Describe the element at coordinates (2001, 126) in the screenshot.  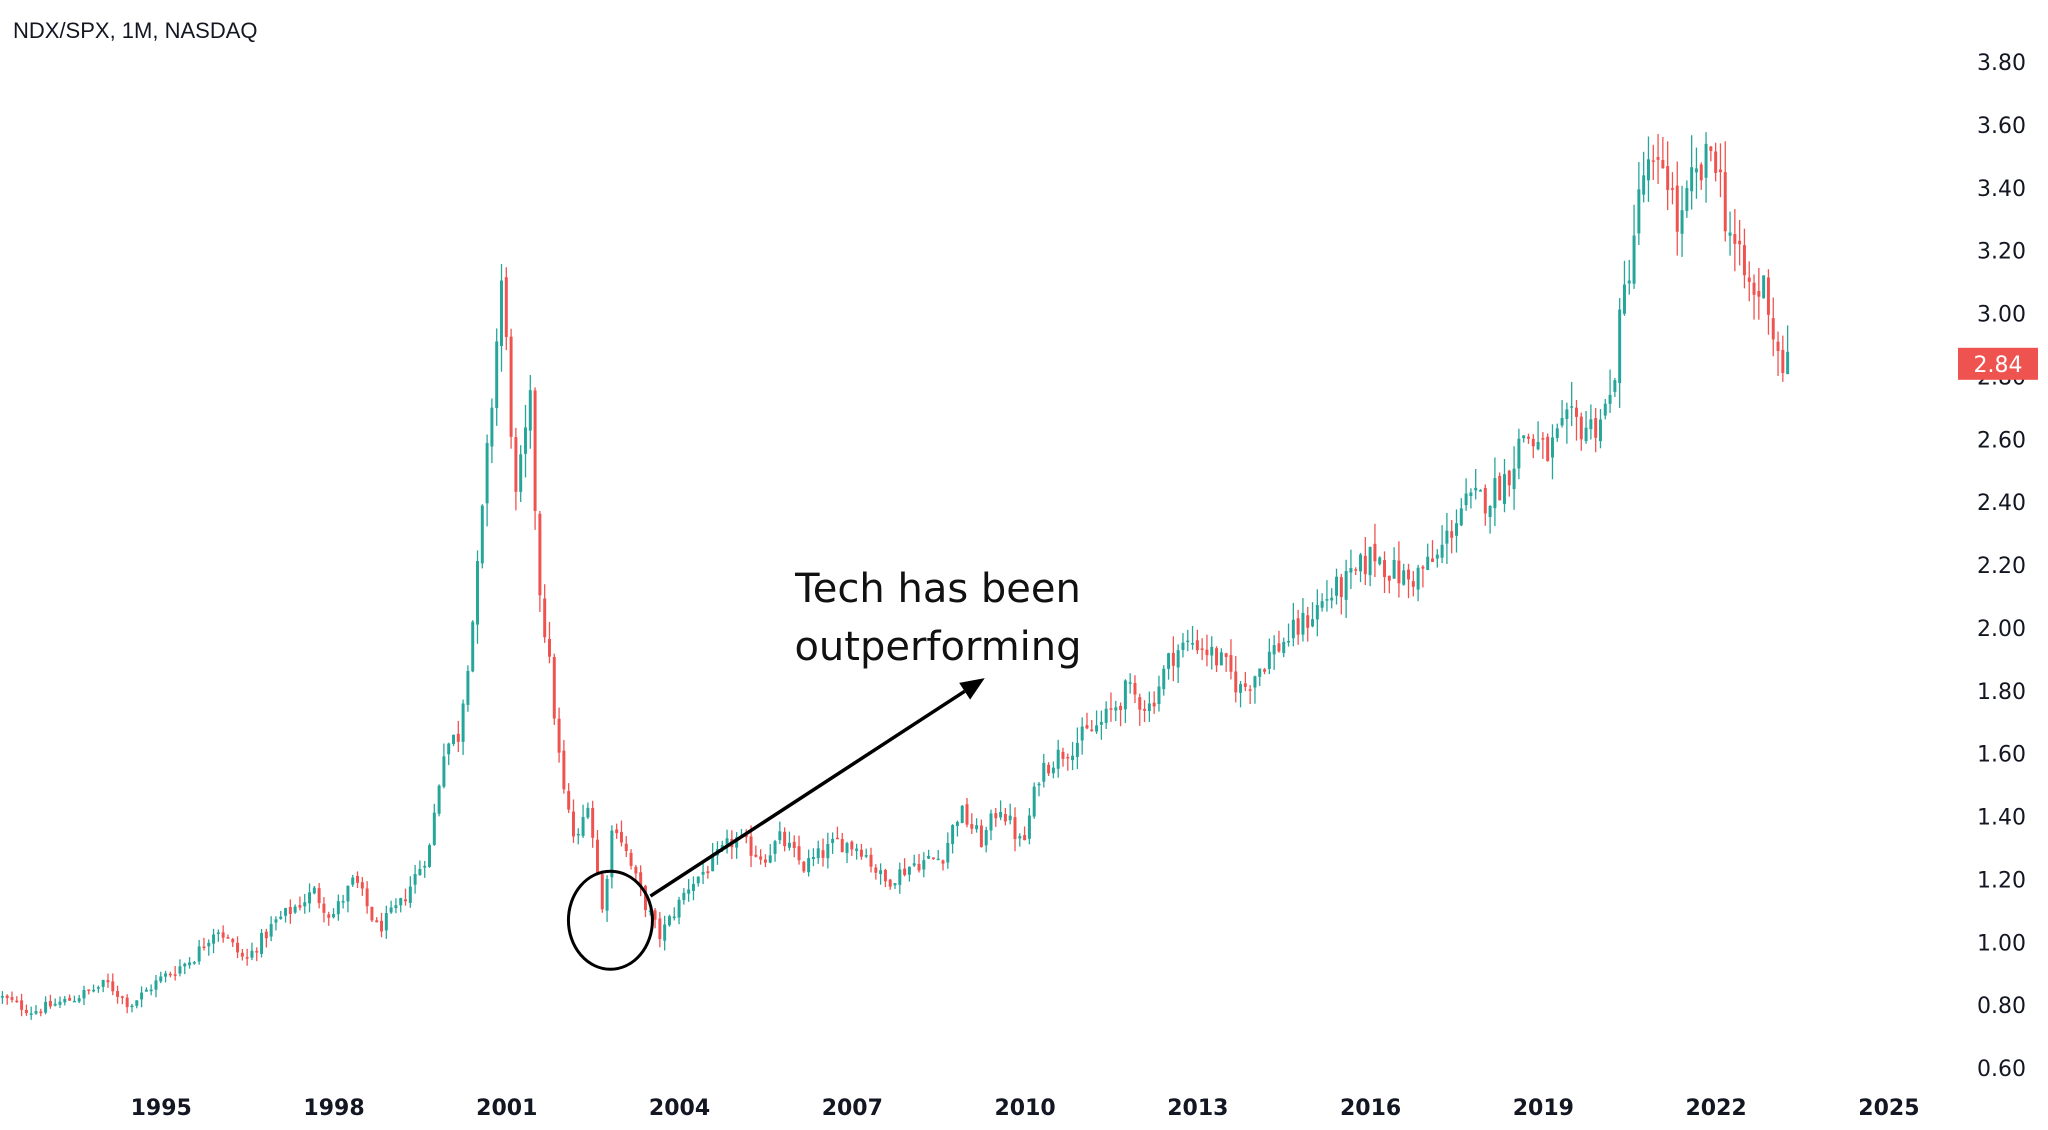
I see `y-tick-label: 3.60` at that location.